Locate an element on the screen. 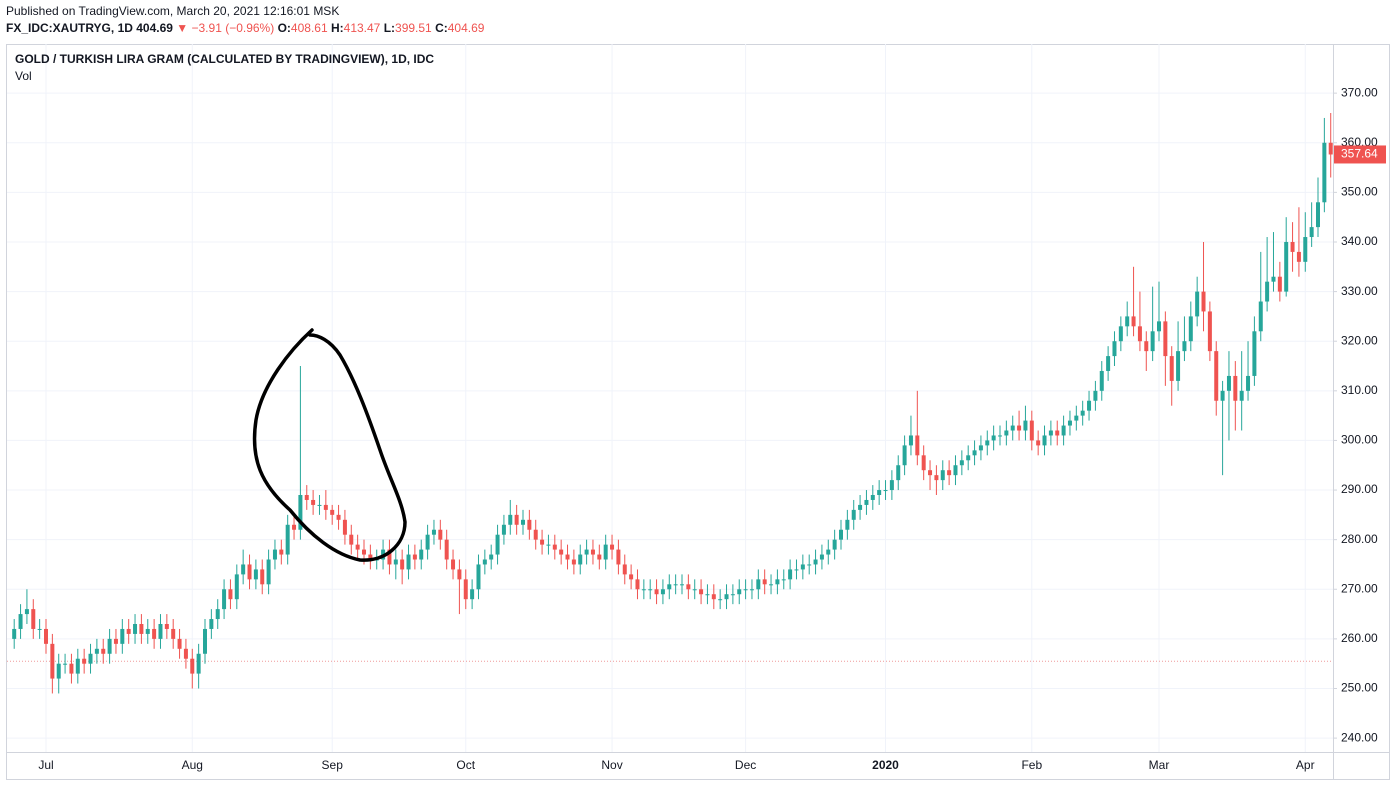  symbol: FX_IDC:XAUTRYG, 1D is located at coordinates (69, 28).